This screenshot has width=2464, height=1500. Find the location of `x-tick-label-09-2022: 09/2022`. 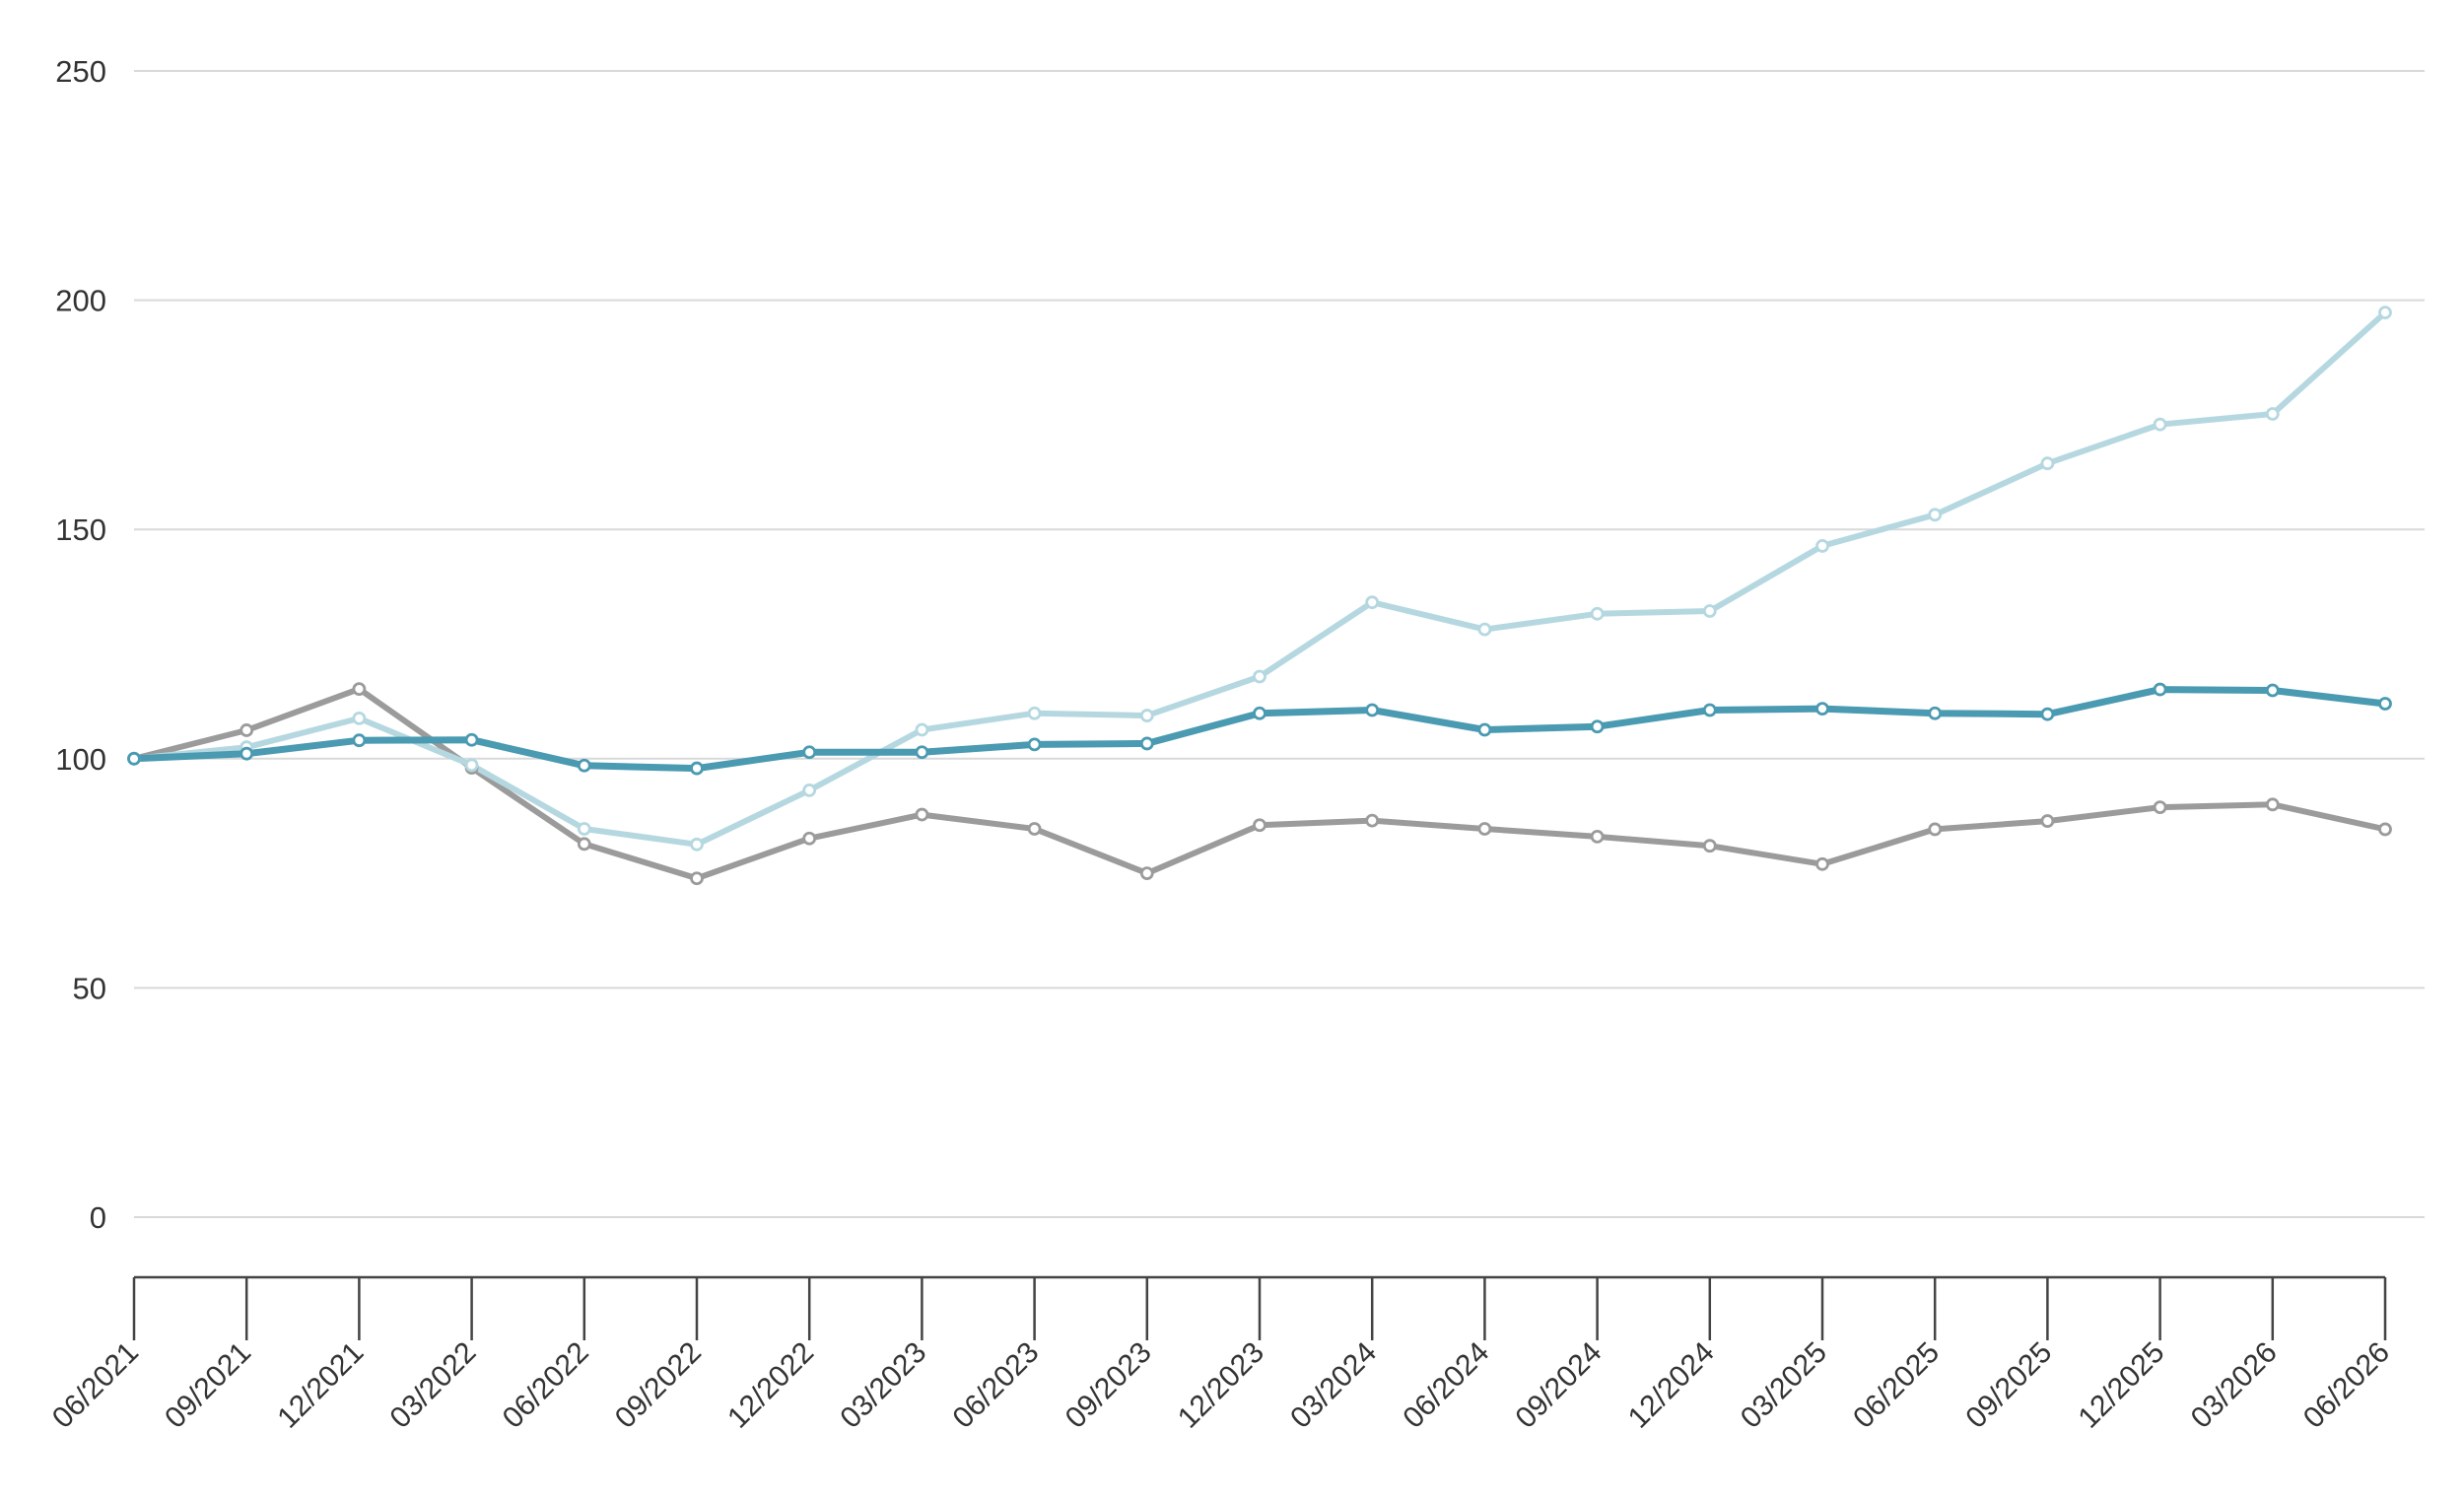

x-tick-label-09-2022: 09/2022 is located at coordinates (658, 1385).